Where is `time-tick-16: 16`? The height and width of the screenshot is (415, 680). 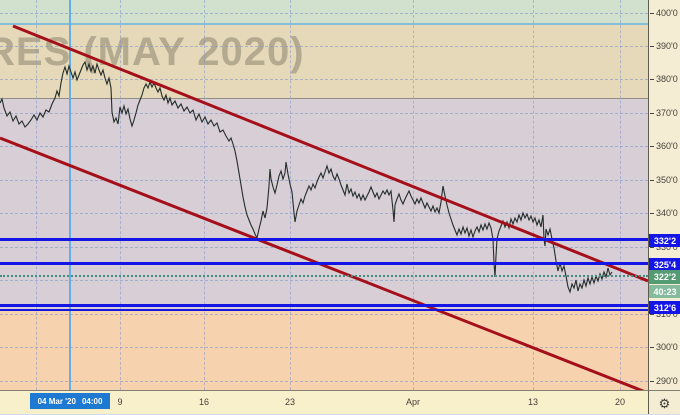 time-tick-16: 16 is located at coordinates (204, 402).